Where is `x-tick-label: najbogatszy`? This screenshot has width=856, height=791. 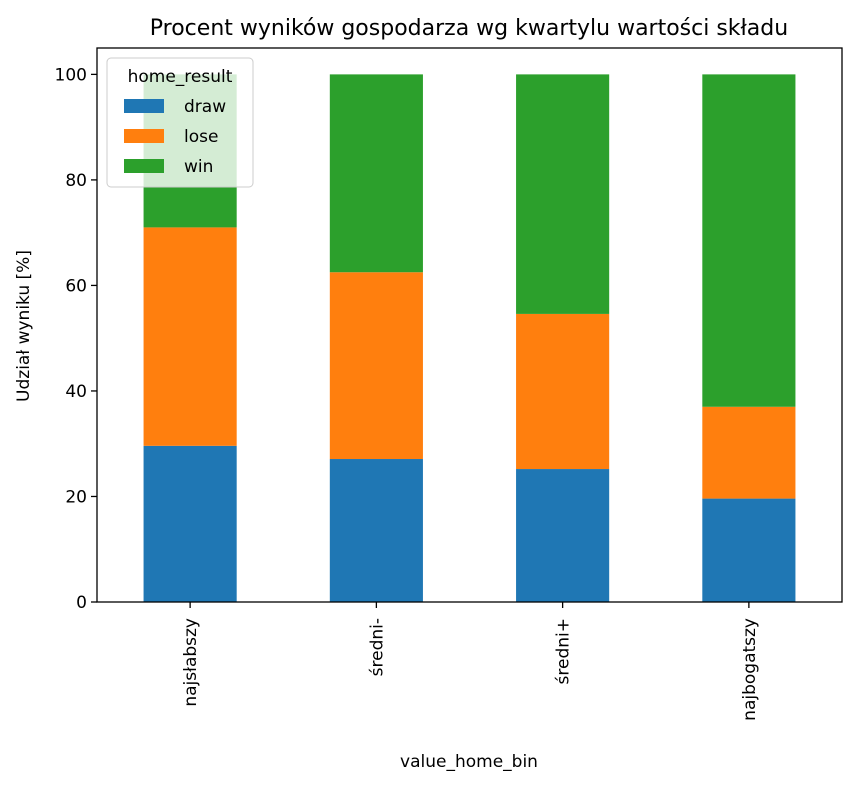
x-tick-label: najbogatszy is located at coordinates (750, 669).